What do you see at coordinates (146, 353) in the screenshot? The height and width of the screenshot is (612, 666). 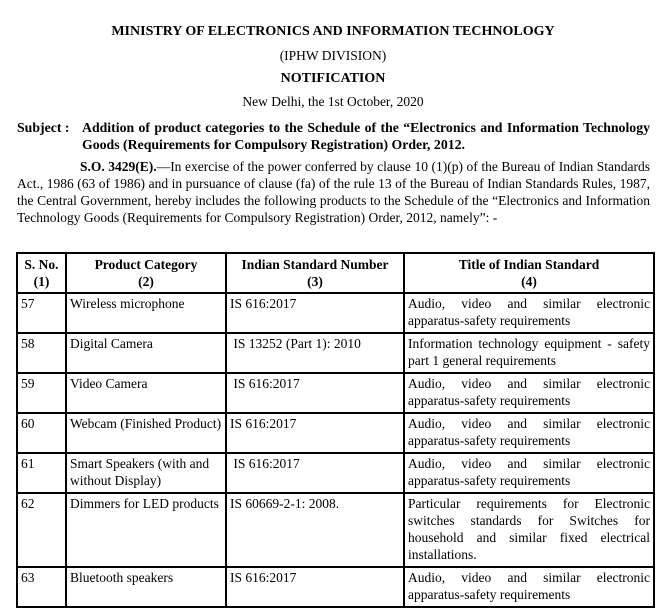 I see `product-category-cell: Digital Camera` at bounding box center [146, 353].